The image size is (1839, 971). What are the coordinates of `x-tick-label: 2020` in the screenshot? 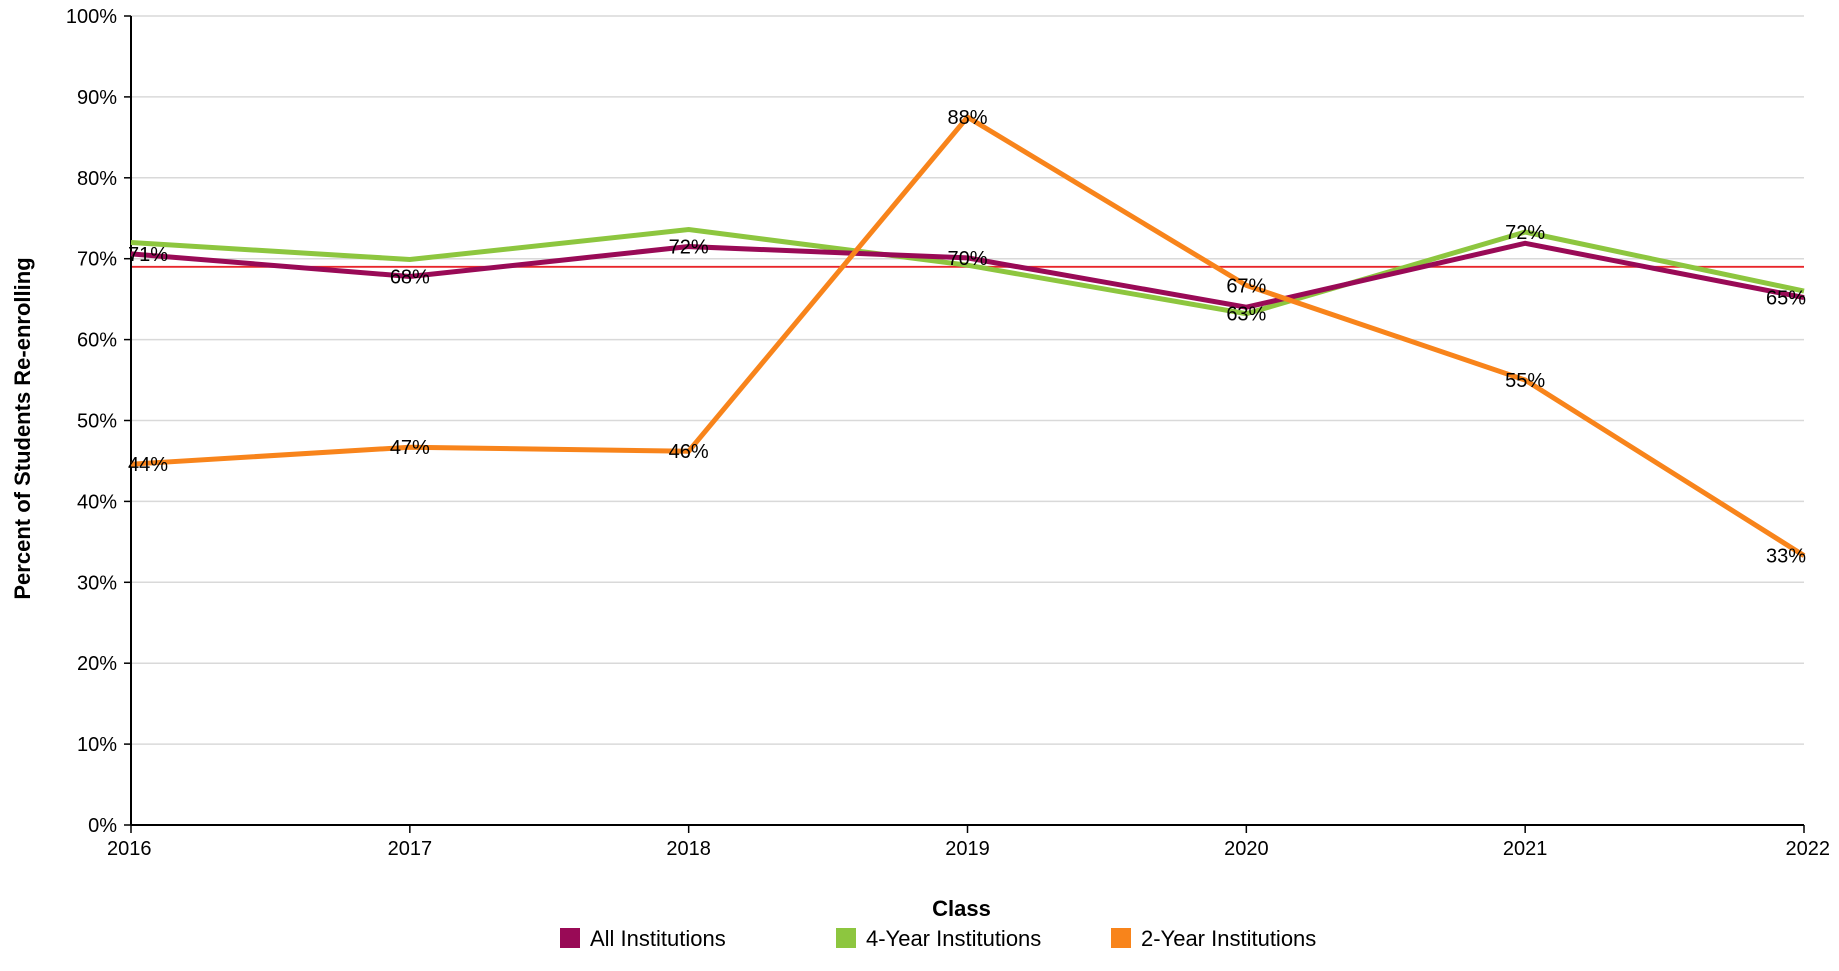 It's located at (1246, 849).